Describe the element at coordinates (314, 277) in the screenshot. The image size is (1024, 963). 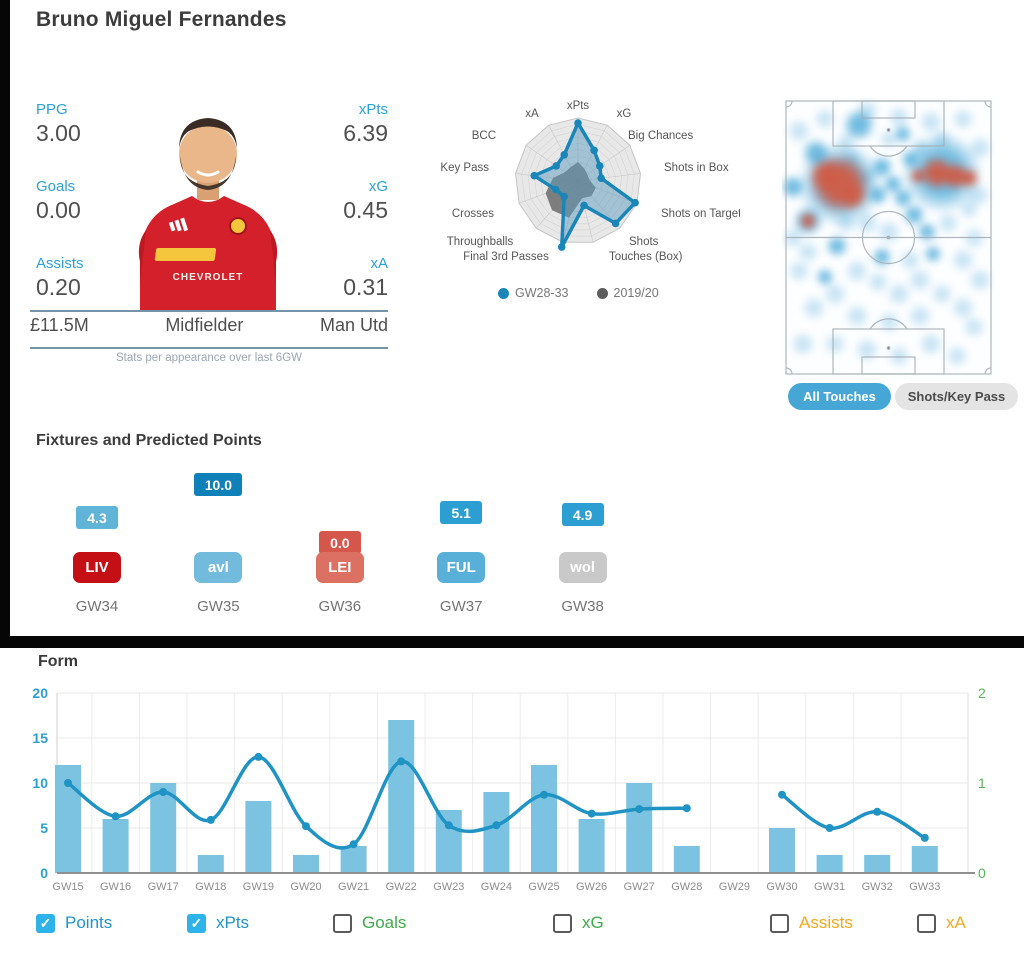
I see `stat-xa: xA 0.31` at that location.